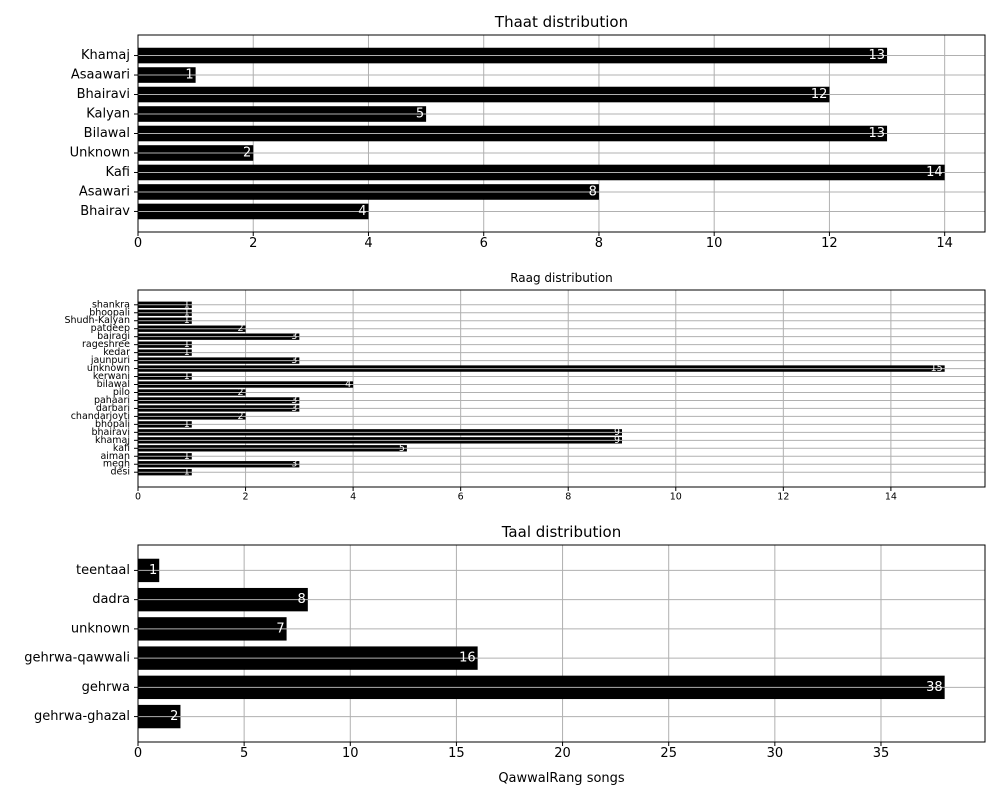  Describe the element at coordinates (775, 753) in the screenshot. I see `taal-x-tick-label: 30` at that location.